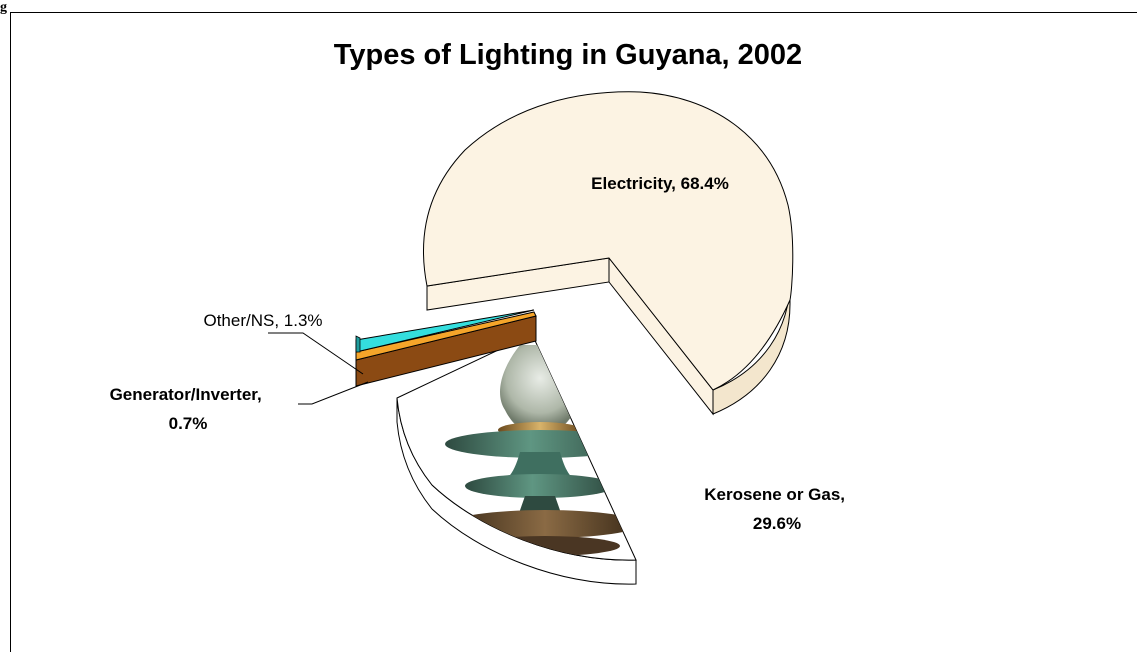  Describe the element at coordinates (188, 409) in the screenshot. I see `label-generator: Generator/Inverter, 0.7%` at that location.